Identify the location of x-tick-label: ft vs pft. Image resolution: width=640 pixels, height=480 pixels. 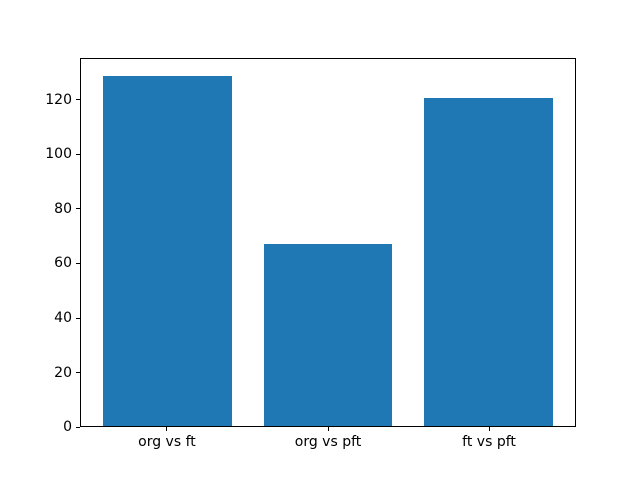
(489, 442).